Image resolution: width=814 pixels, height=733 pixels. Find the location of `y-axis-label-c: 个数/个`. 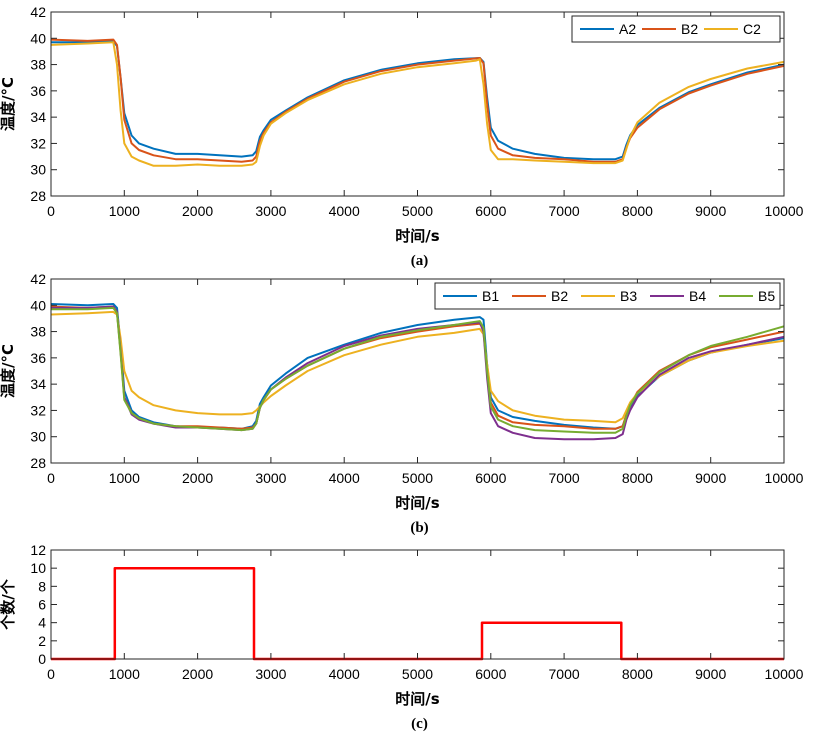

y-axis-label-c: 个数/个 is located at coordinates (8, 604).